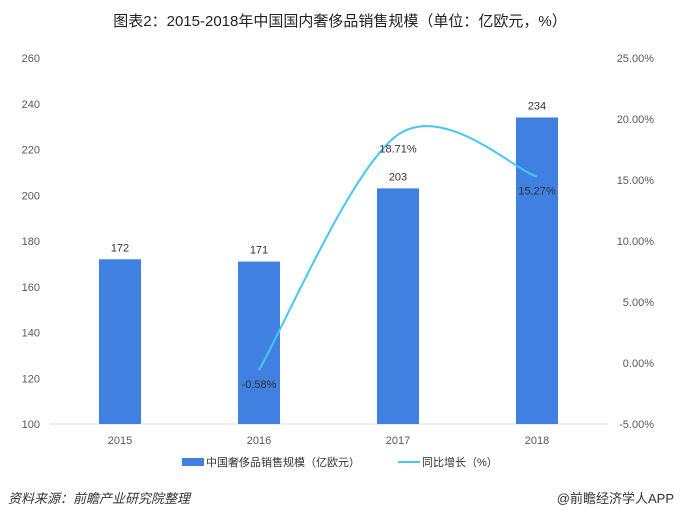  What do you see at coordinates (636, 181) in the screenshot?
I see `right-axis-tick: 15.00%` at bounding box center [636, 181].